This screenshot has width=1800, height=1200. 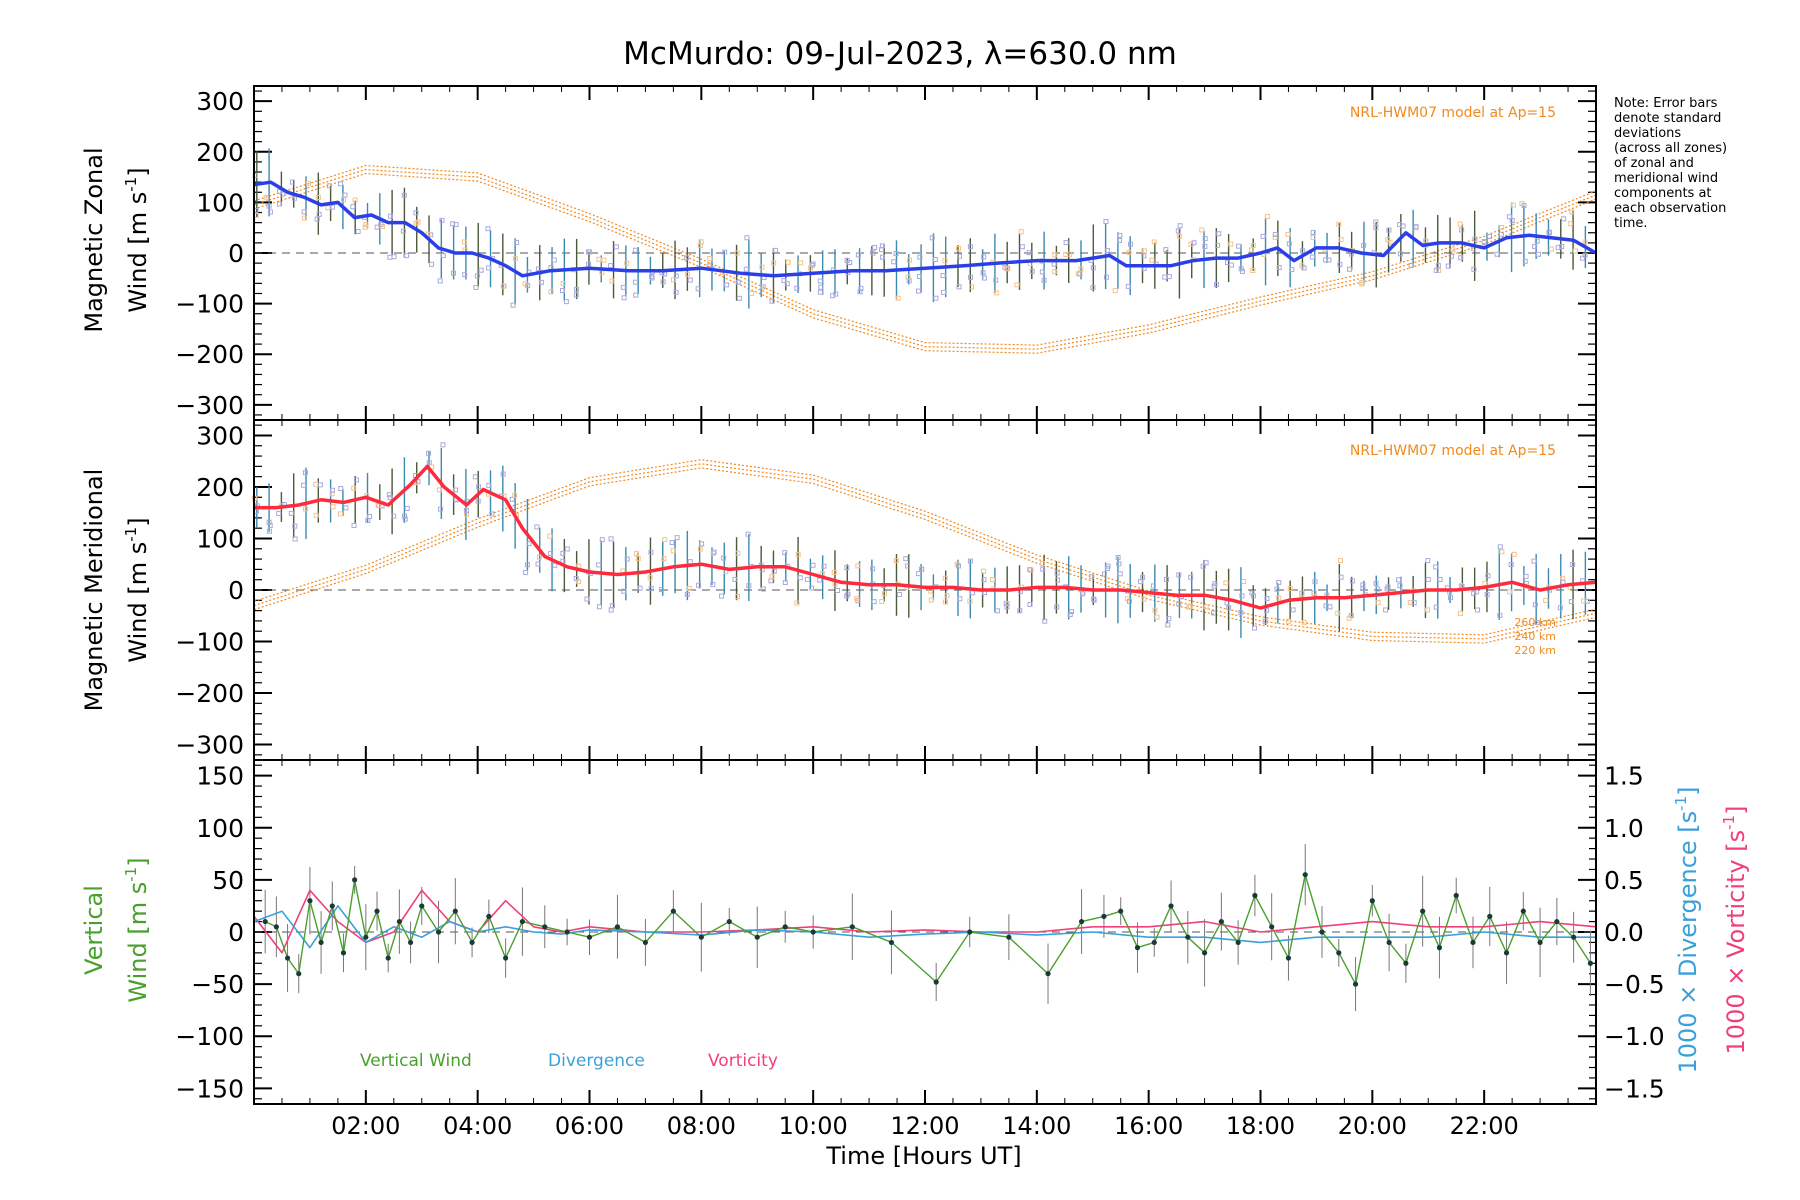 I want to click on divergence-line, so click(x=924, y=927).